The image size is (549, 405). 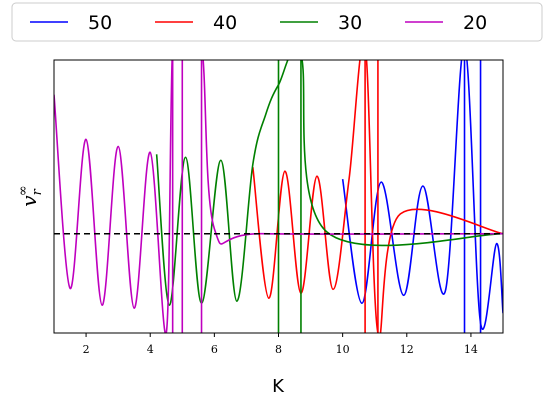 What do you see at coordinates (471, 349) in the screenshot?
I see `x-tick-label: 14` at bounding box center [471, 349].